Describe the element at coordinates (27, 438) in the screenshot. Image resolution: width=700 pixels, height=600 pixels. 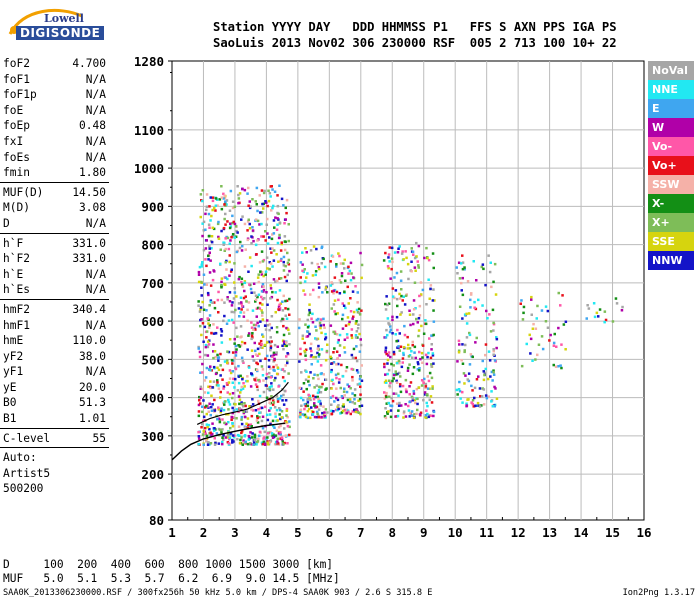
I see `param-name: C-level` at that location.